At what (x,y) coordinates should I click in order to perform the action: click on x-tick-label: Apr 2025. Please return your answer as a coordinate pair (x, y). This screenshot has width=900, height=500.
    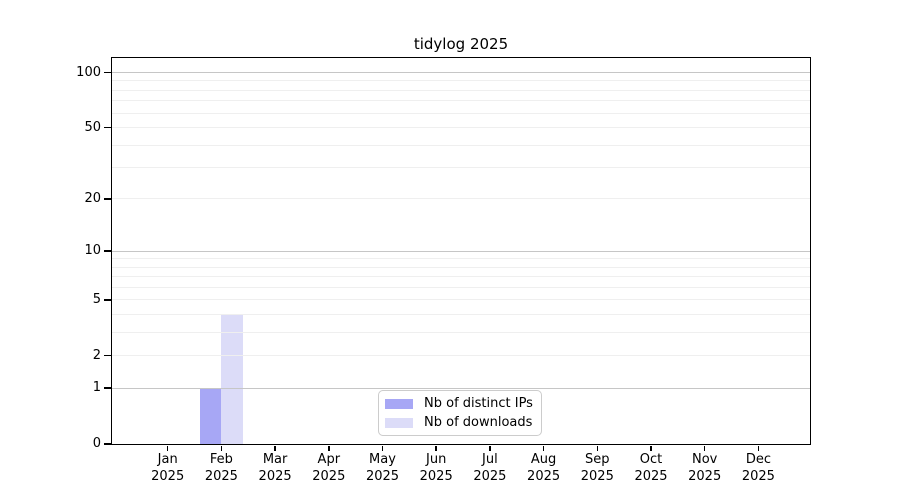
    Looking at the image, I should click on (329, 468).